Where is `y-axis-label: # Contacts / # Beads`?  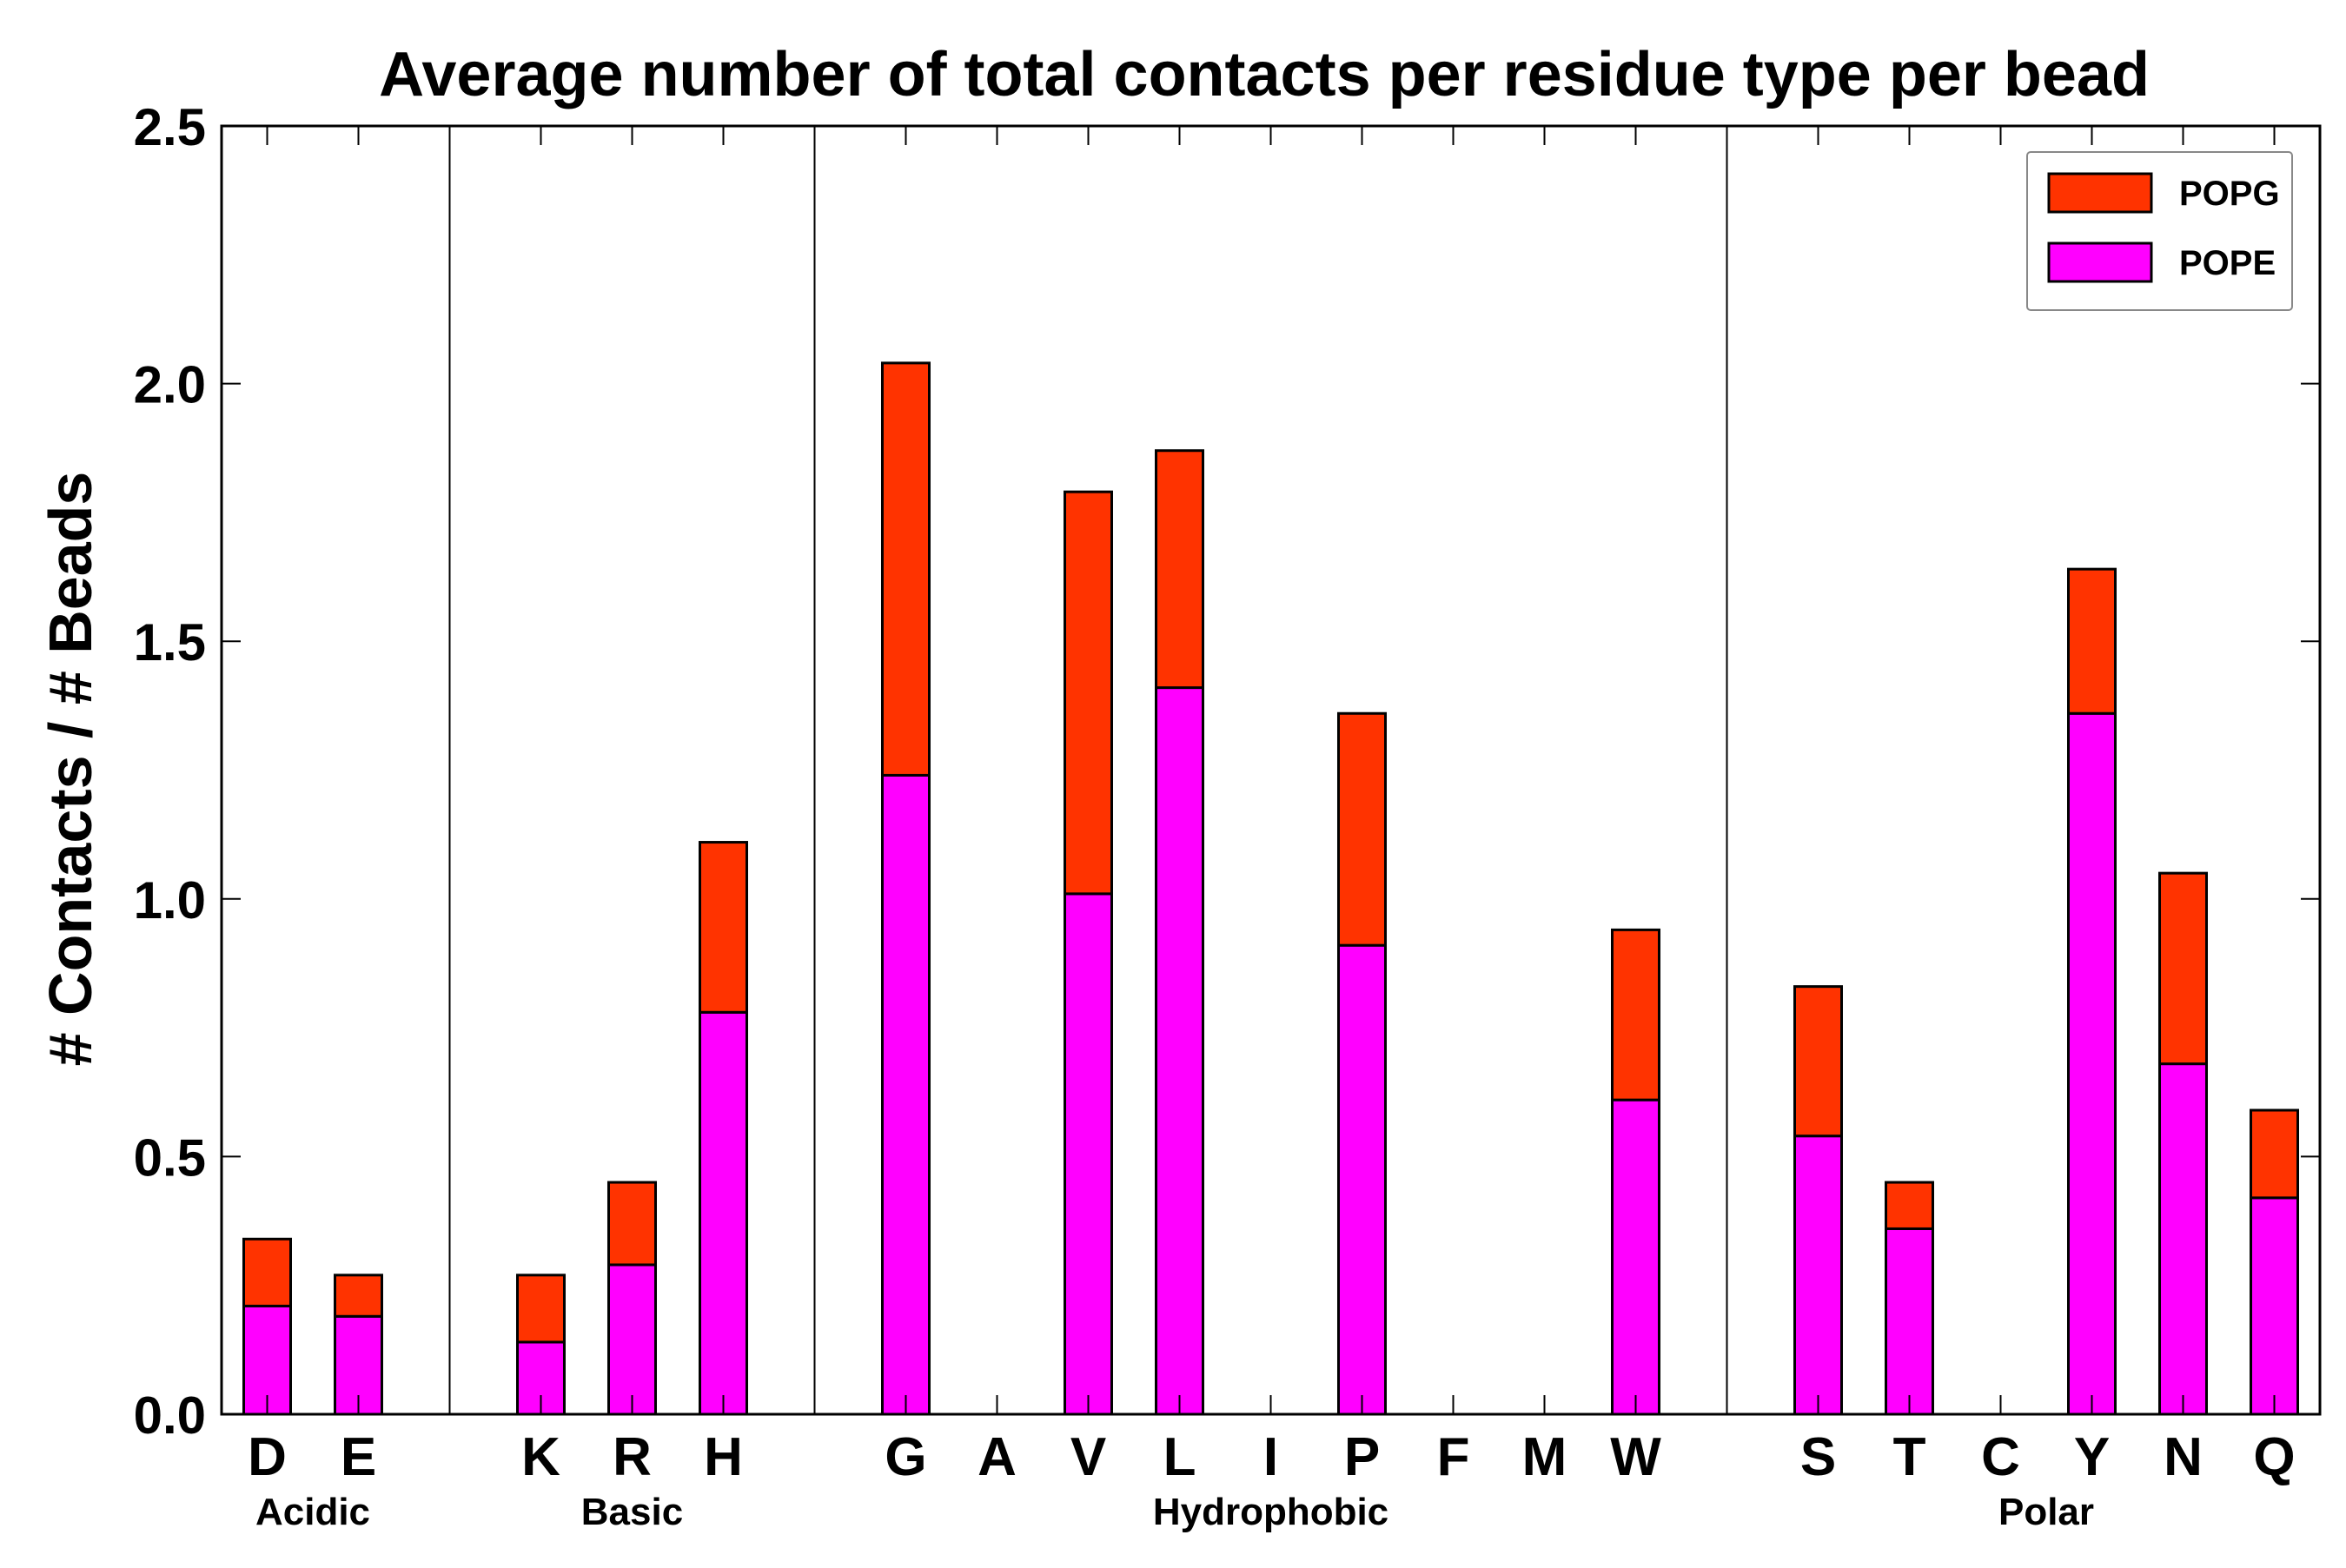
y-axis-label: # Contacts / # Beads is located at coordinates (70, 769).